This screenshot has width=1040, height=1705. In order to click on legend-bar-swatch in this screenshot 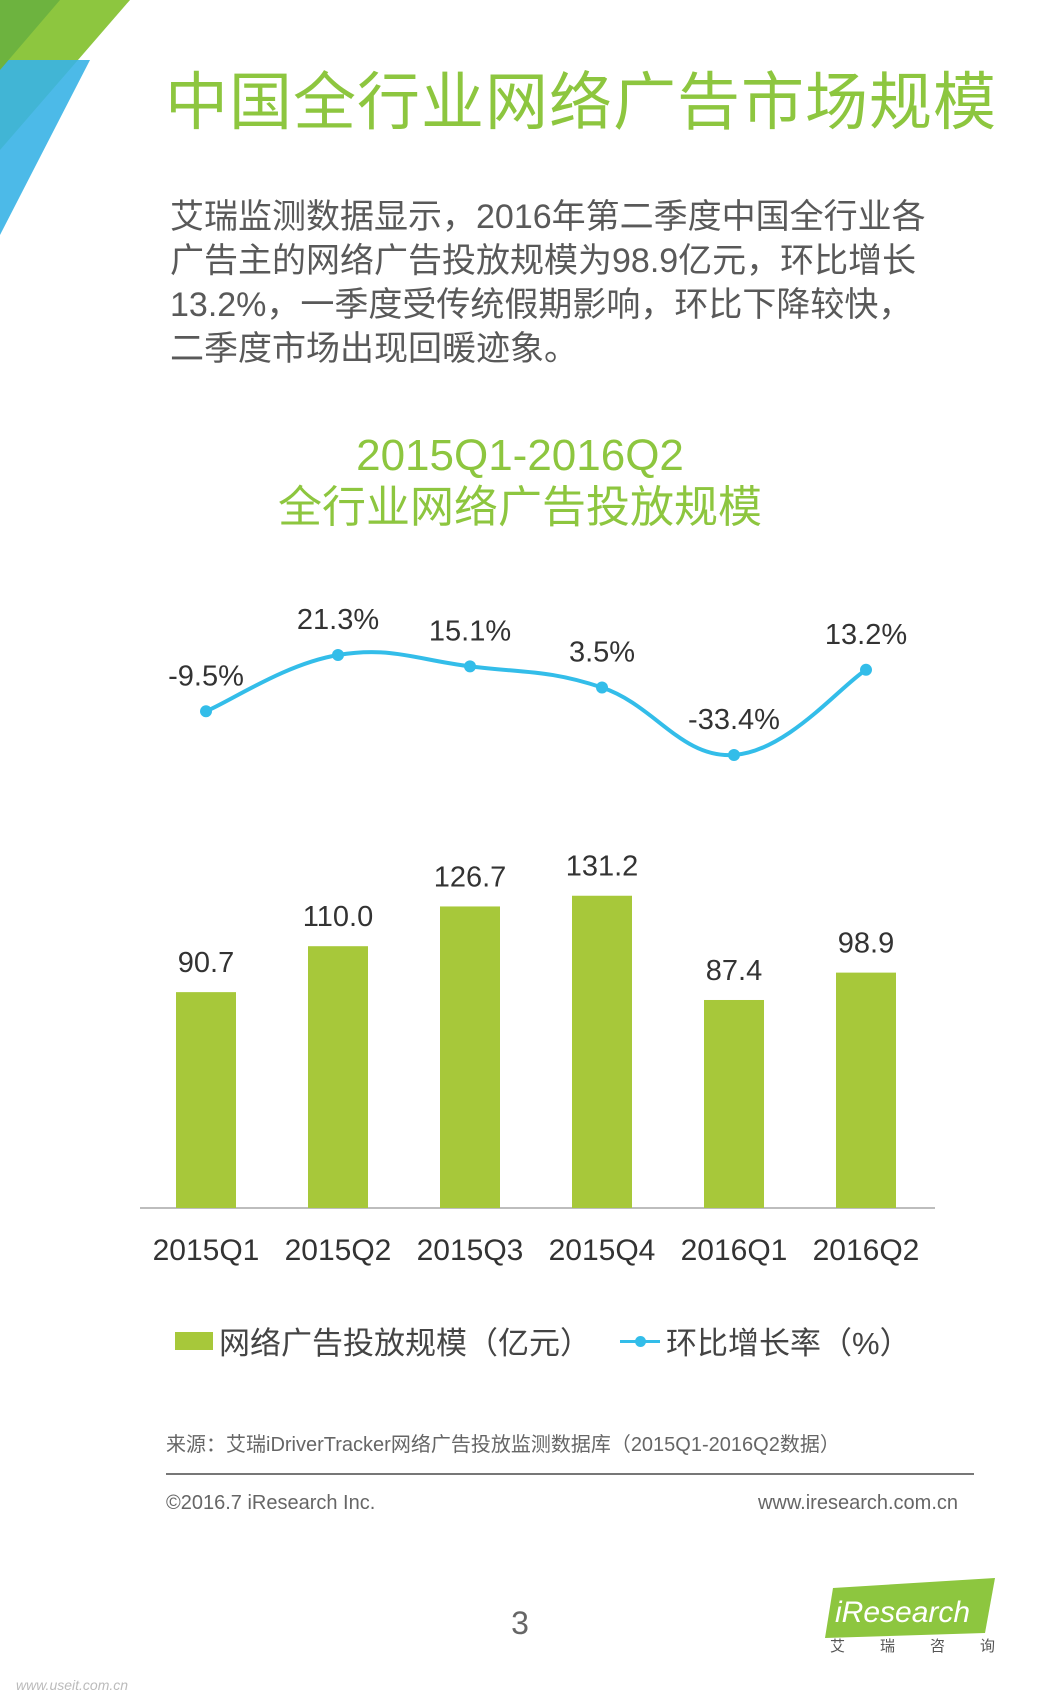, I will do `click(194, 1340)`.